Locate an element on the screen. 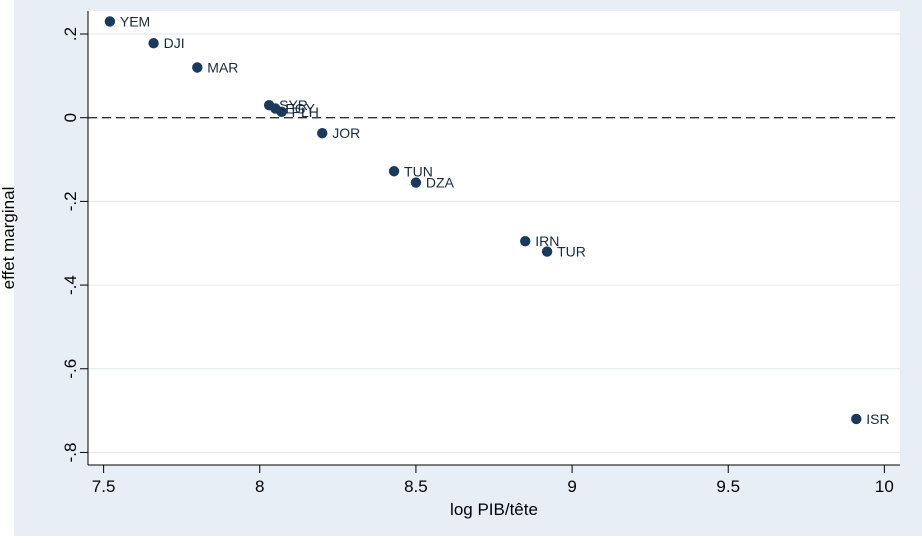  y-tick-label: -.8 is located at coordinates (70, 453).